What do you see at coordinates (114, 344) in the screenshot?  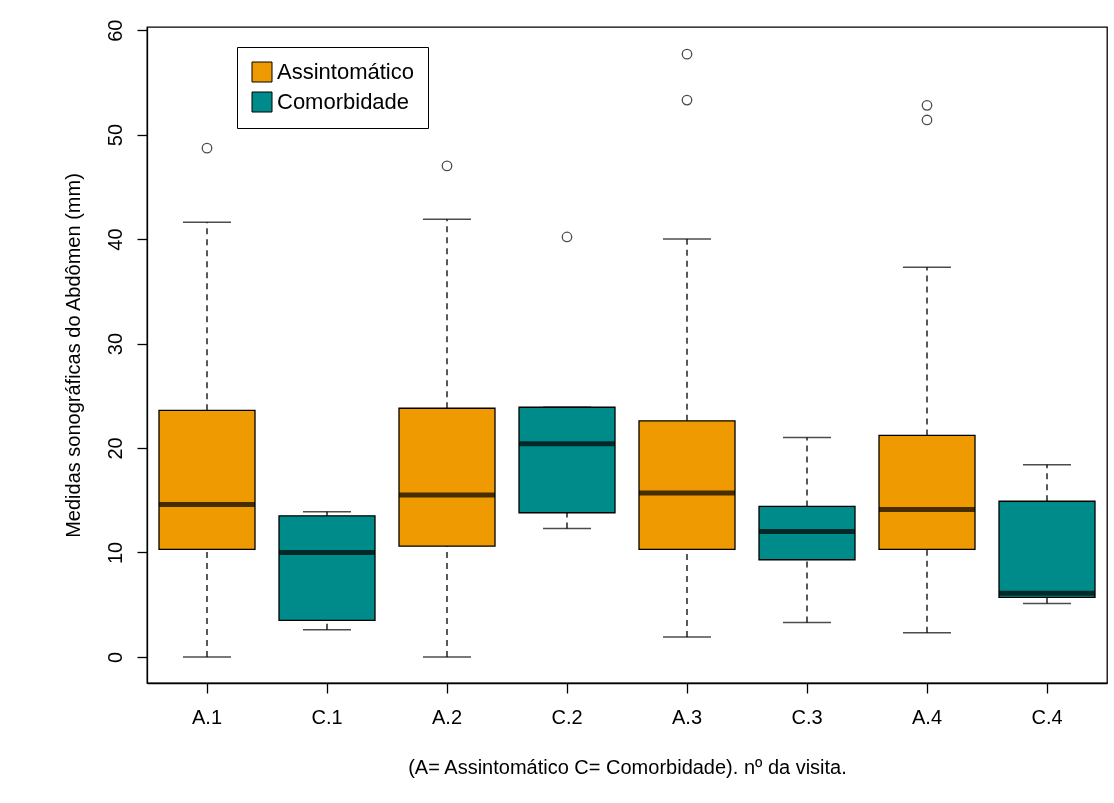 I see `y-tick-label: 30` at bounding box center [114, 344].